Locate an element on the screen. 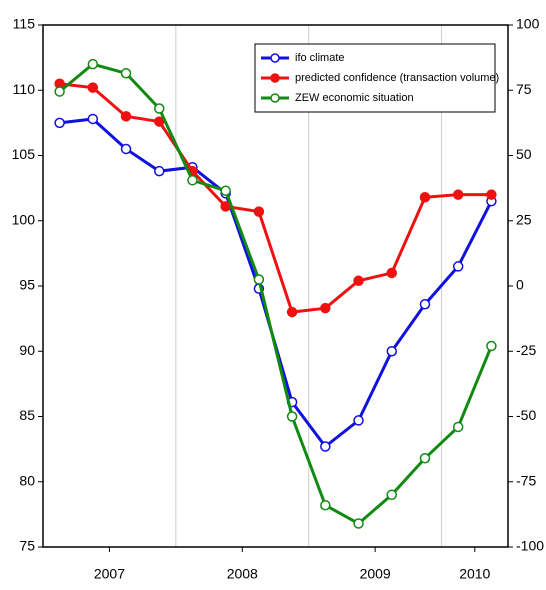  y2-tick-label: 75 is located at coordinates (524, 89).